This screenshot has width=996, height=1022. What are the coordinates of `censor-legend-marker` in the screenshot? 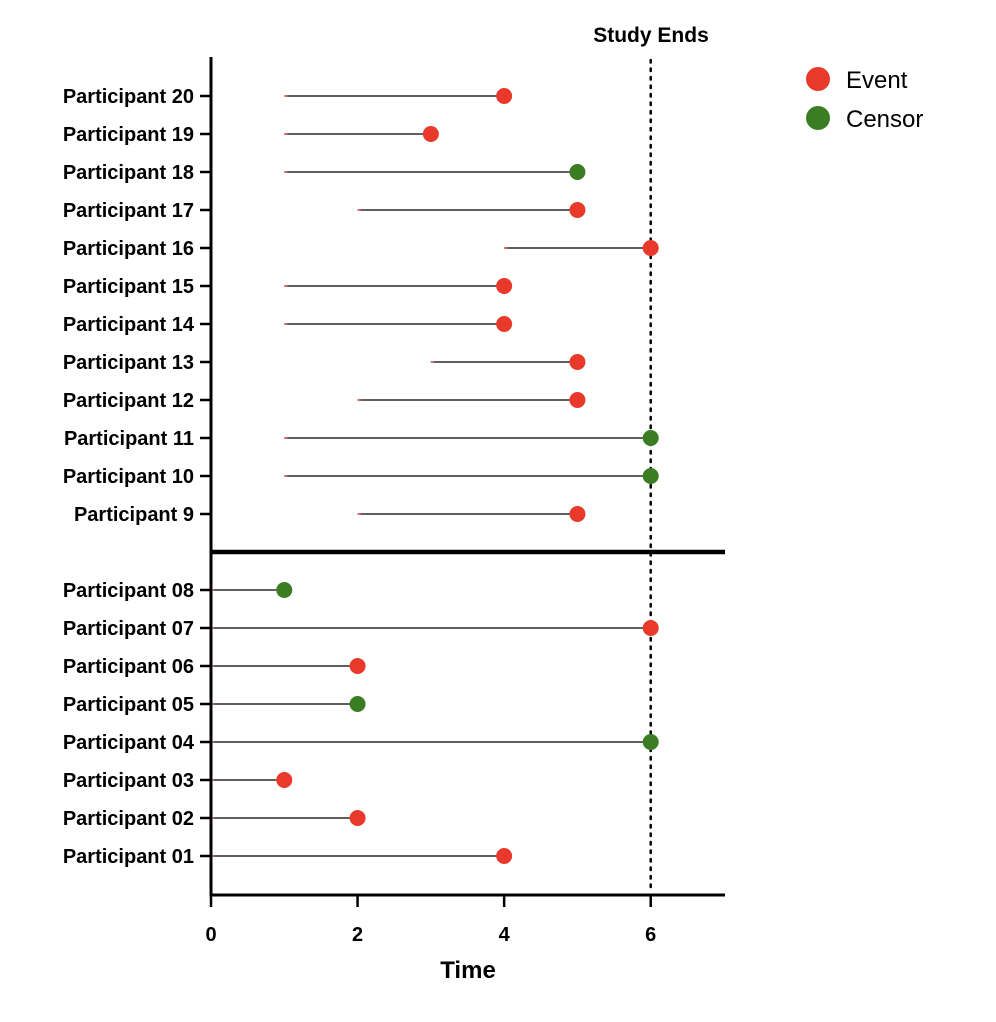 It's located at (818, 118).